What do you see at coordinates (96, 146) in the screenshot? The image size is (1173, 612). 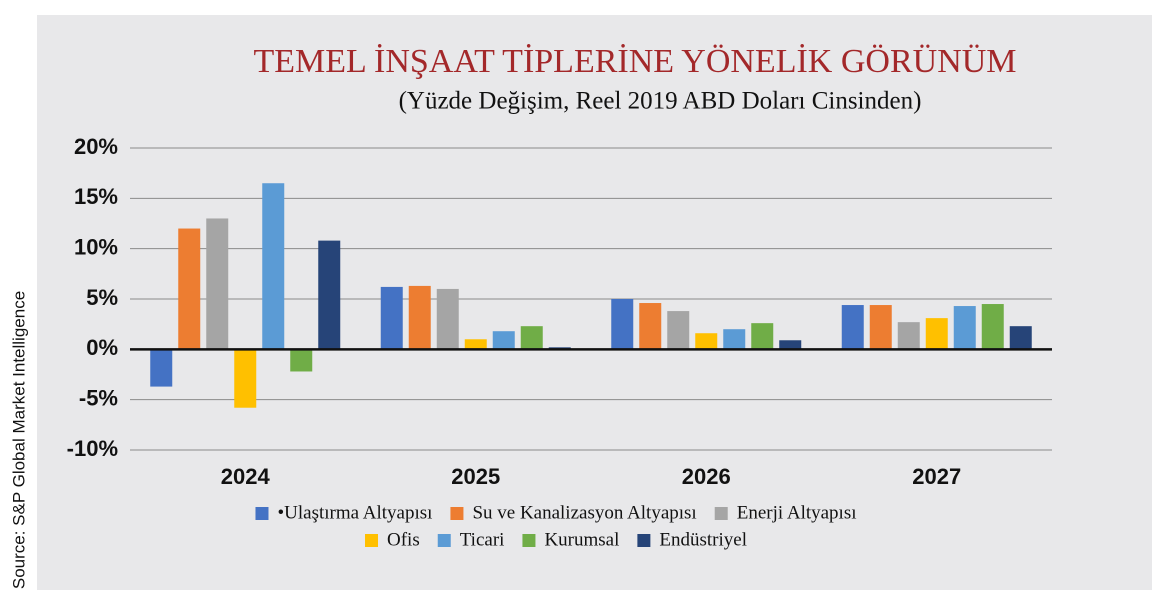 I see `y-tick-label: 20%` at bounding box center [96, 146].